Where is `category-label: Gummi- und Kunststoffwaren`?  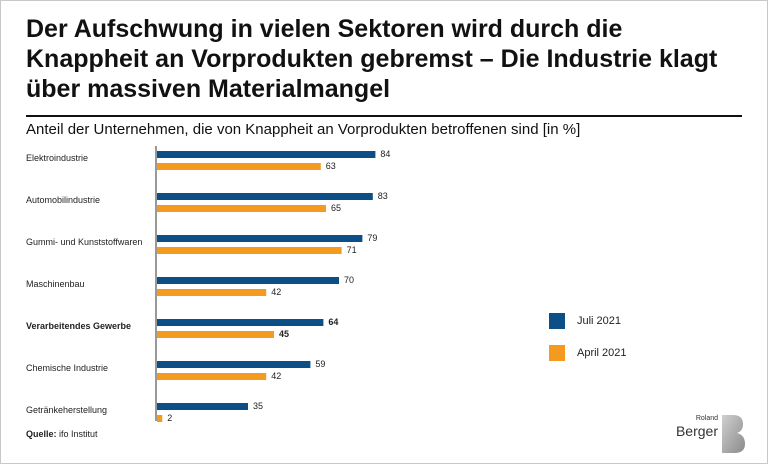
category-label: Gummi- und Kunststoffwaren is located at coordinates (84, 242).